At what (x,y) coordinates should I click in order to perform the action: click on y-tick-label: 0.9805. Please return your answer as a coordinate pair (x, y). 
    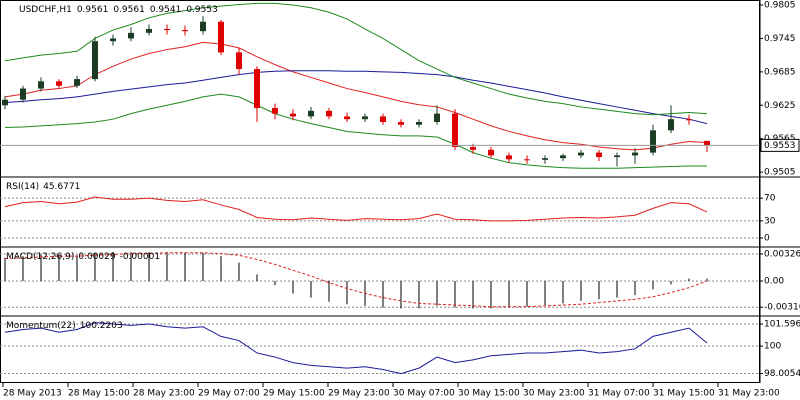
    Looking at the image, I should click on (780, 6).